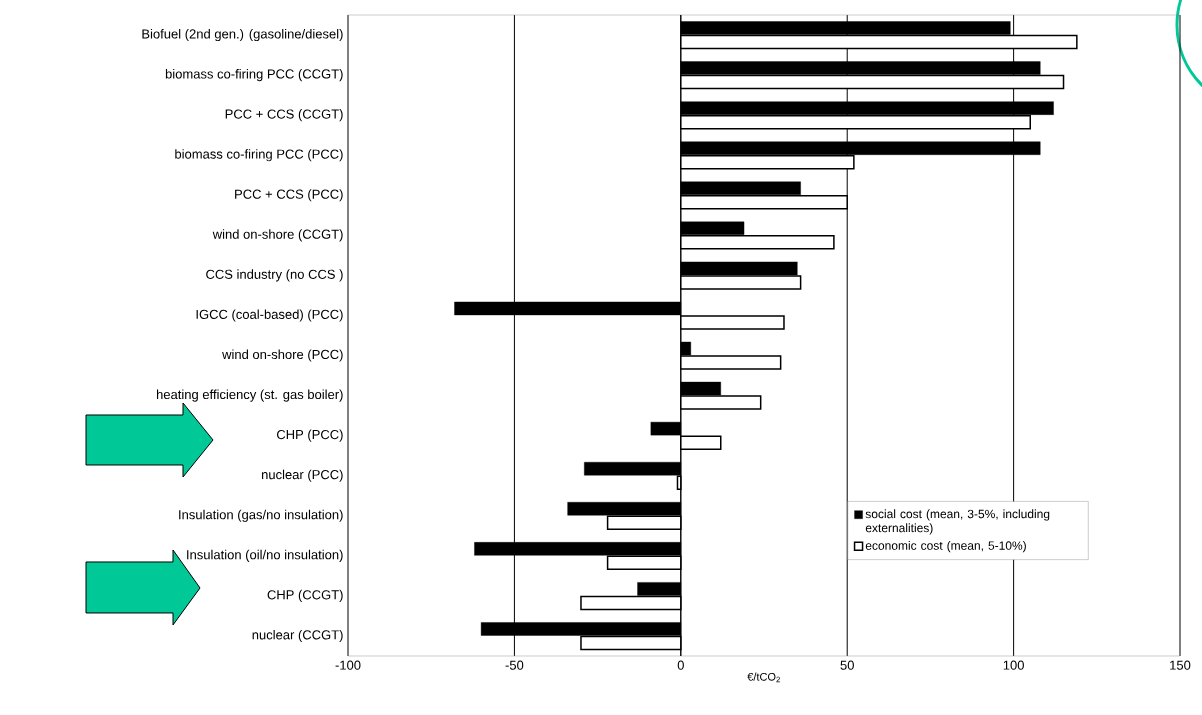 The width and height of the screenshot is (1202, 715). What do you see at coordinates (249, 395) in the screenshot?
I see `y-tick-label: heating efficiency (st. gas boiler)` at bounding box center [249, 395].